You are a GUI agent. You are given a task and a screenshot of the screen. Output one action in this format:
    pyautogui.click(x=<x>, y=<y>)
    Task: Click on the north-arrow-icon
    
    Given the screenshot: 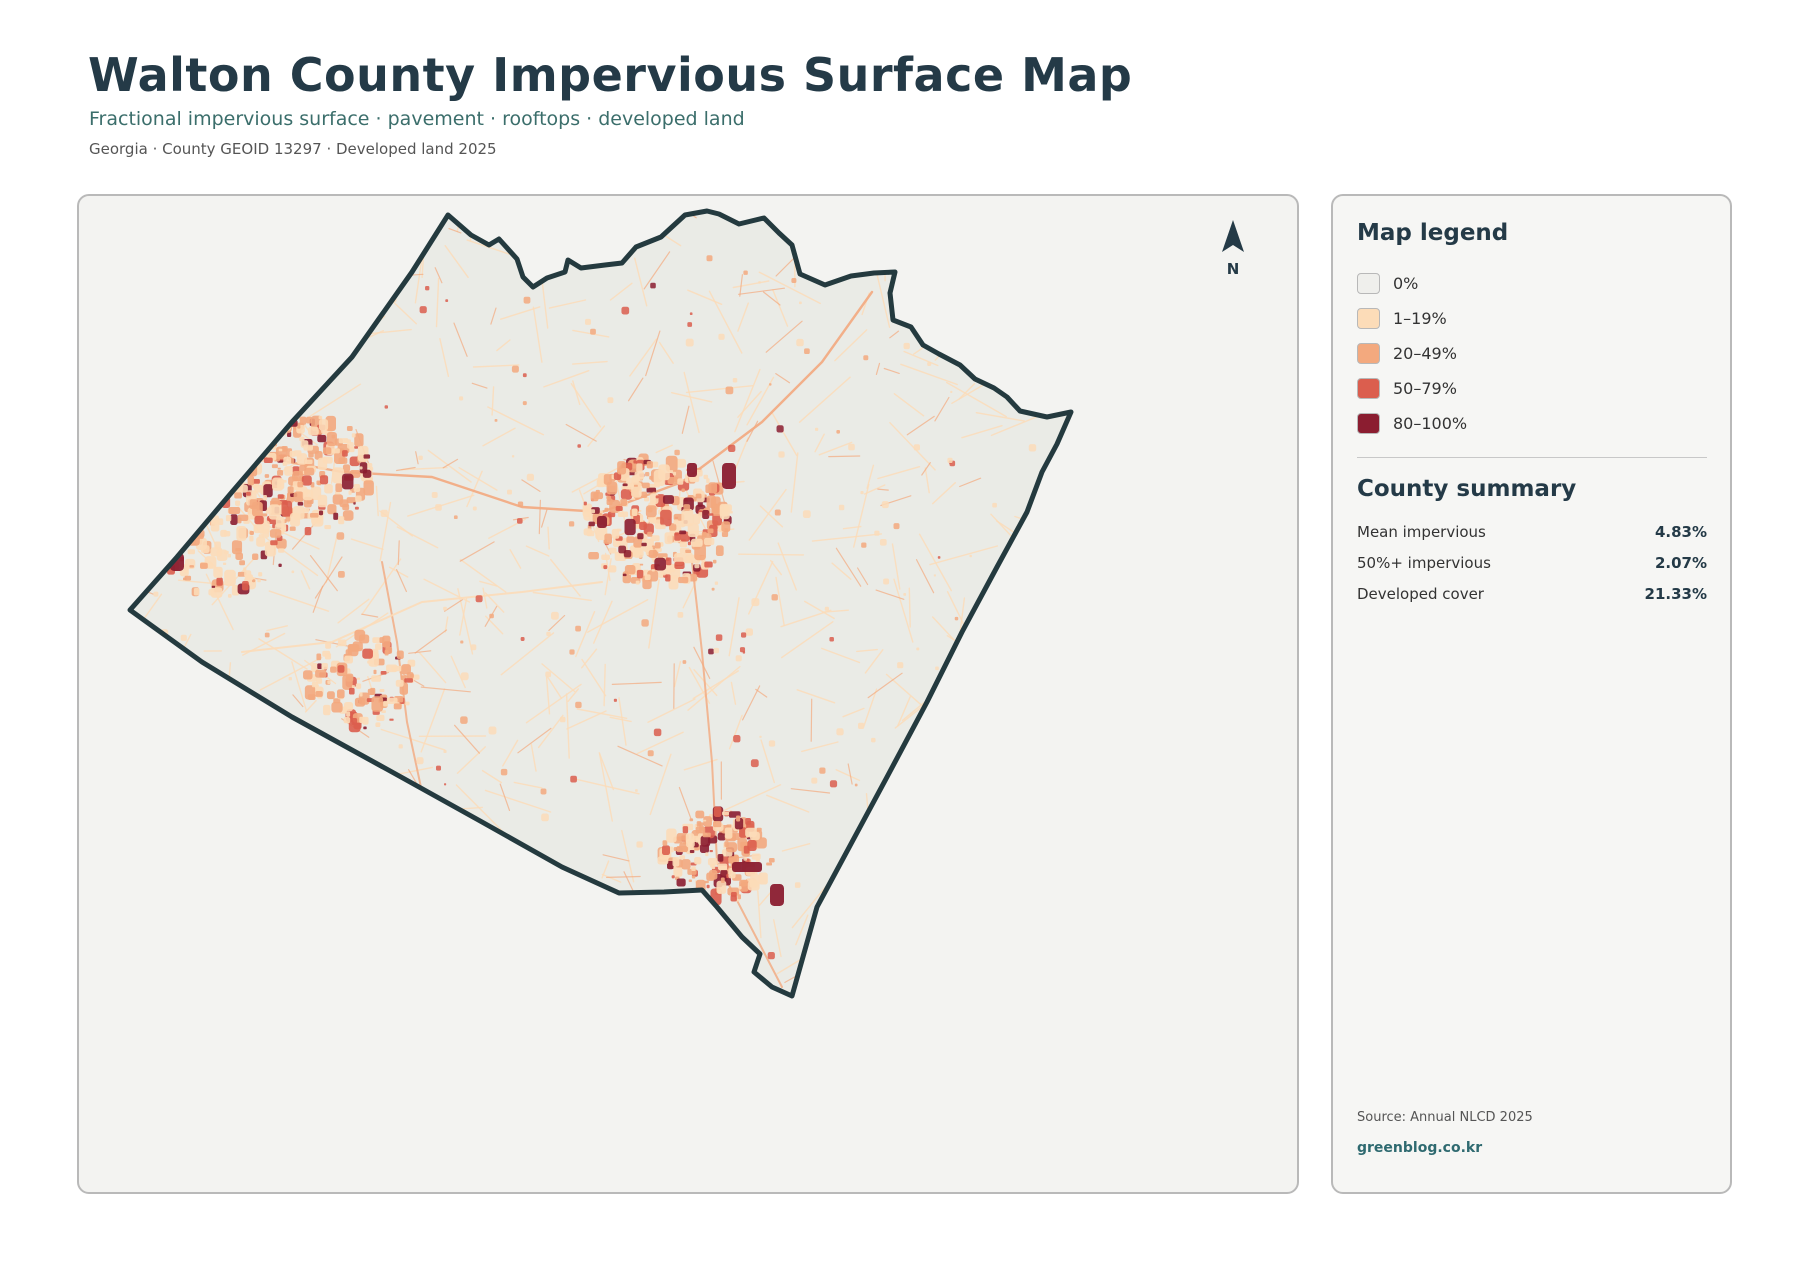 What is the action you would take?
    pyautogui.click(x=1233, y=236)
    